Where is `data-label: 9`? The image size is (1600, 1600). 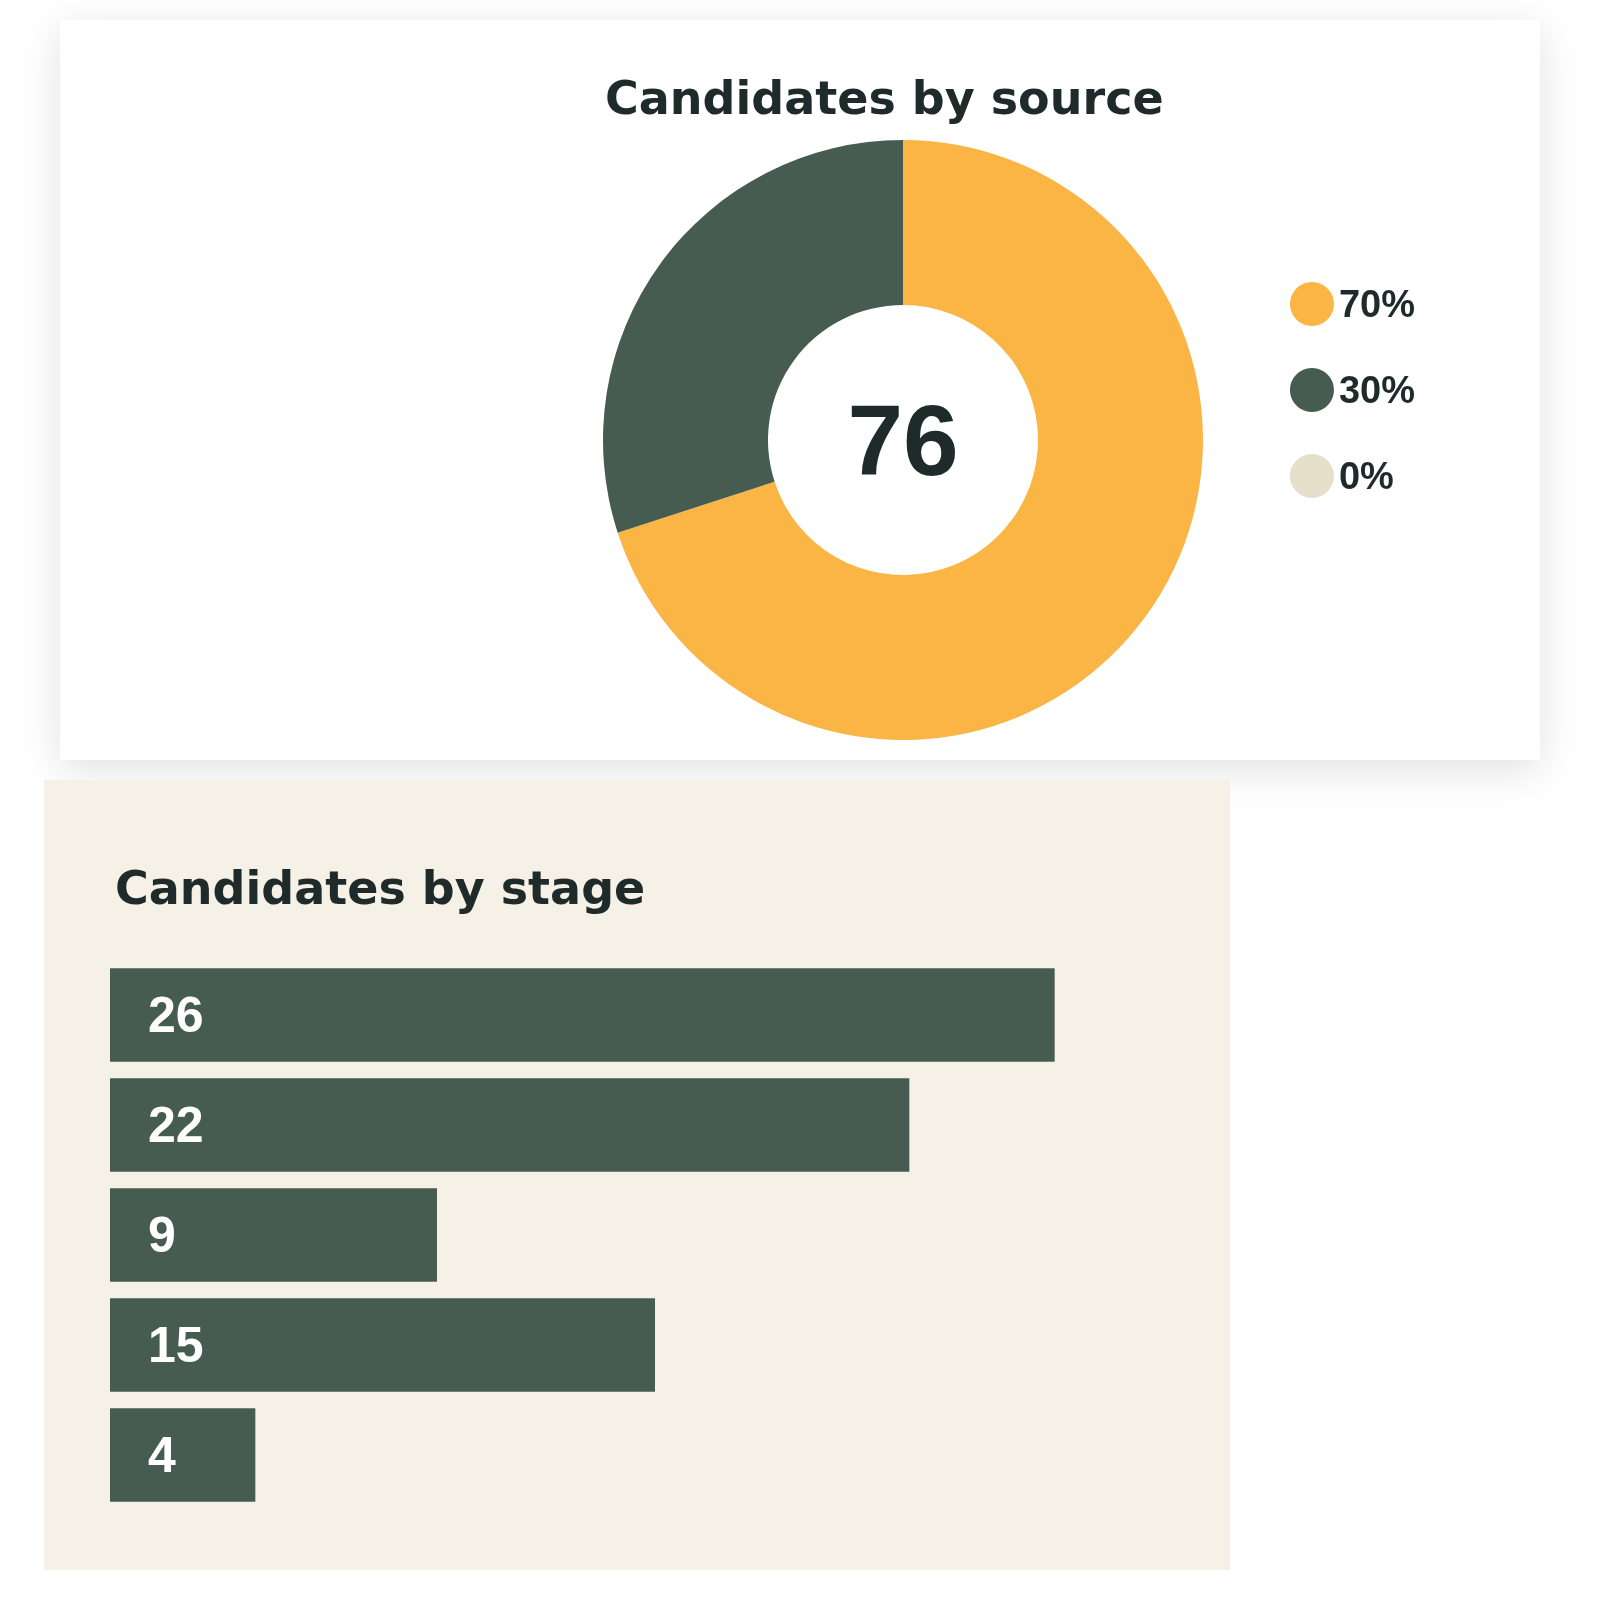
data-label: 9 is located at coordinates (162, 1235).